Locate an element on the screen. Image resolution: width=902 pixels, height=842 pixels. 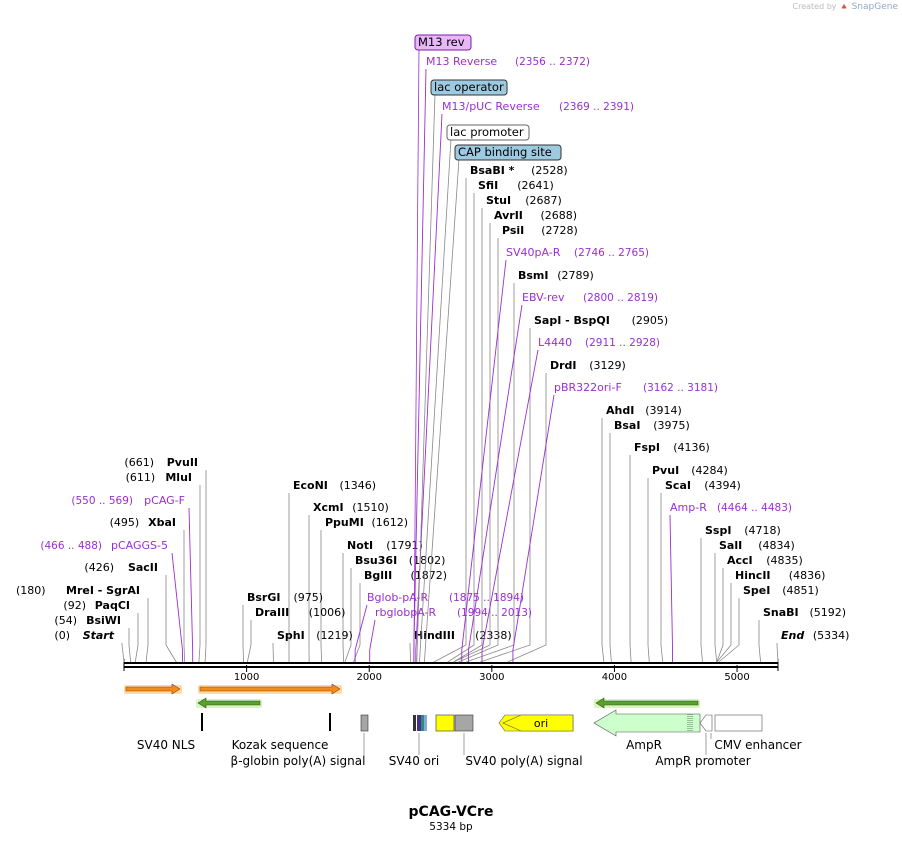
primer-position: (2746 .. 2765) is located at coordinates (611, 253).